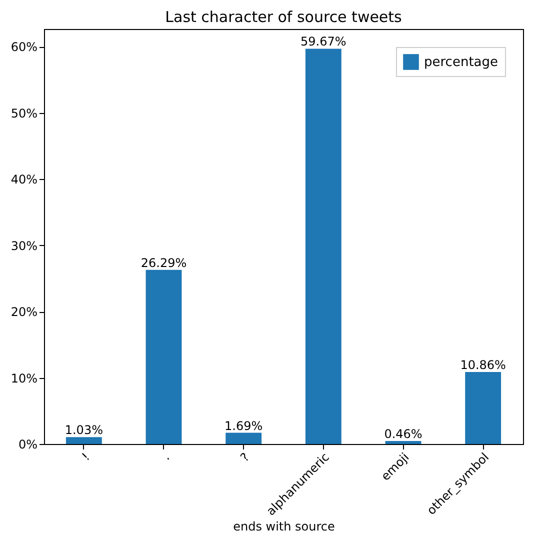 The height and width of the screenshot is (543, 533). What do you see at coordinates (483, 365) in the screenshot?
I see `data-label: 10.86%` at bounding box center [483, 365].